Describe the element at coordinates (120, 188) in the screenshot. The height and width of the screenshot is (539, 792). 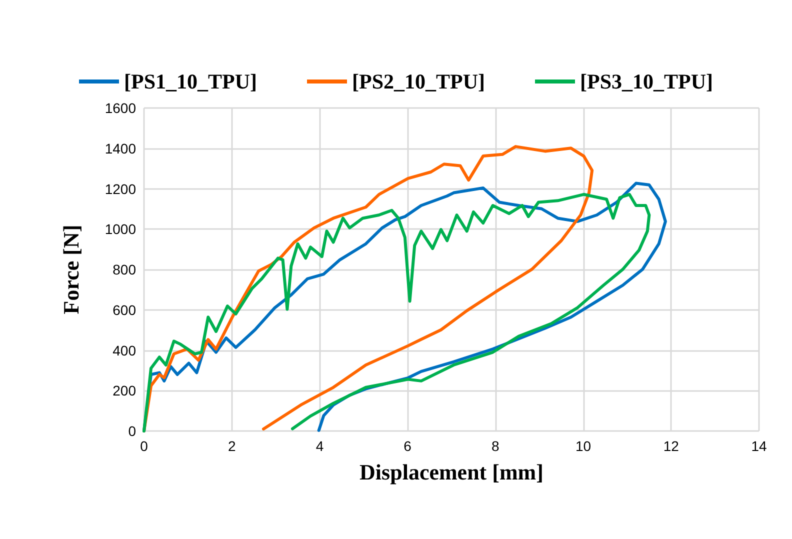
I see `y-tick-label: 1200` at that location.